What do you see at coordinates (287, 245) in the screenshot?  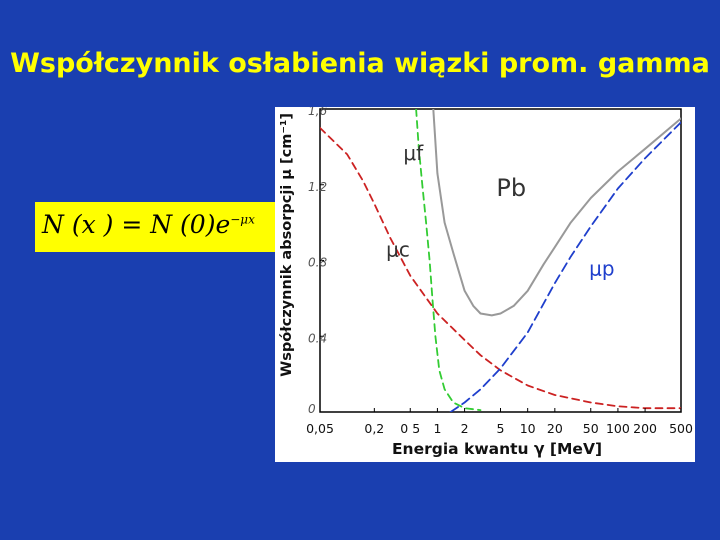 I see `y-axis-label: Współczynnik absorpcji μ [cm⁻¹]` at bounding box center [287, 245].